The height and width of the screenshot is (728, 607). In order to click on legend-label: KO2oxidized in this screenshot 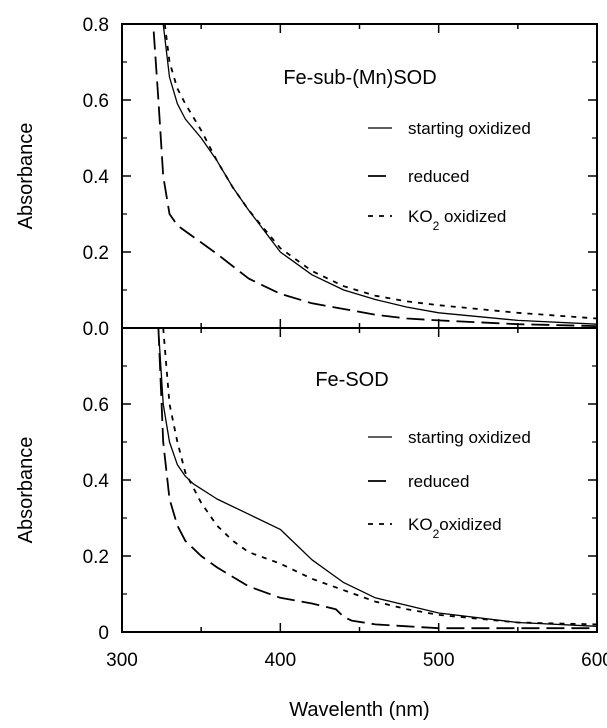, I will do `click(455, 528)`.